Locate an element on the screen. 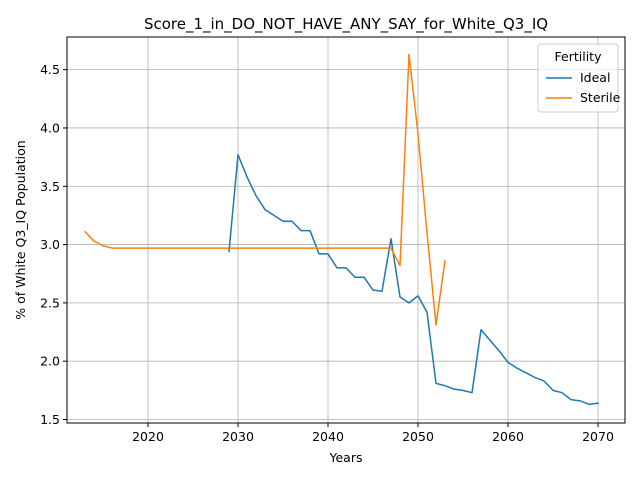 Image resolution: width=640 pixels, height=480 pixels. x-tick-label: 2040 is located at coordinates (328, 436).